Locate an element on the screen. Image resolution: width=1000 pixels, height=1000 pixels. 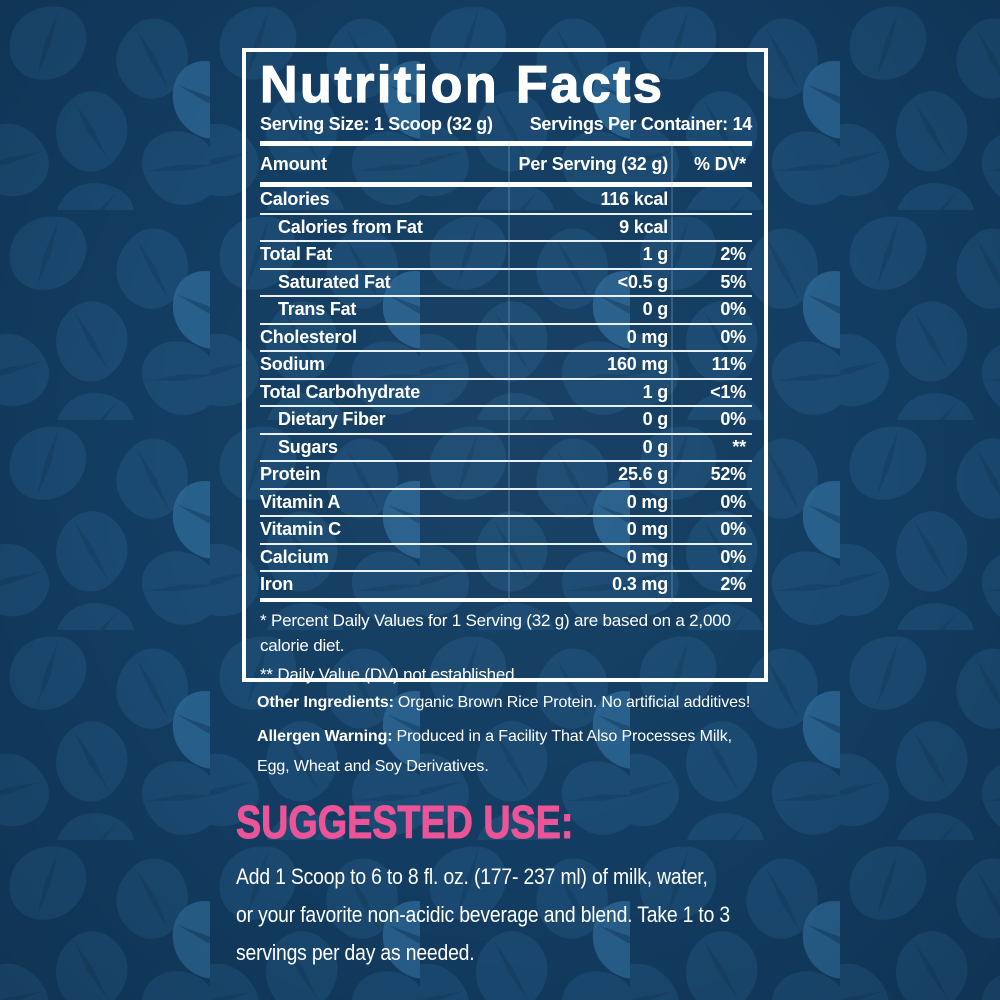
servings-per-container: Servings Per Container: 14 is located at coordinates (641, 124).